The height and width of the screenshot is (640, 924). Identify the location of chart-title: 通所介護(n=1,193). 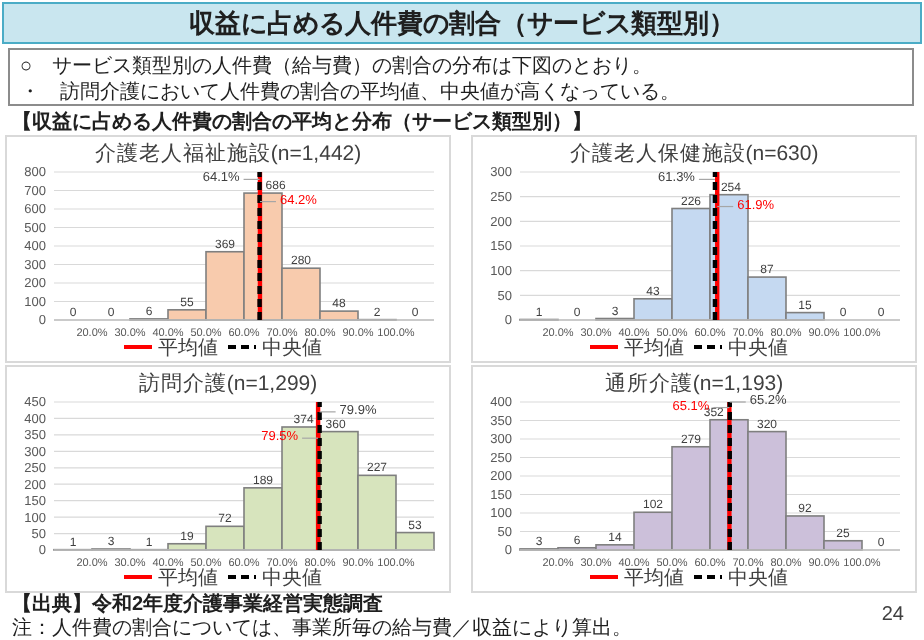
(694, 383).